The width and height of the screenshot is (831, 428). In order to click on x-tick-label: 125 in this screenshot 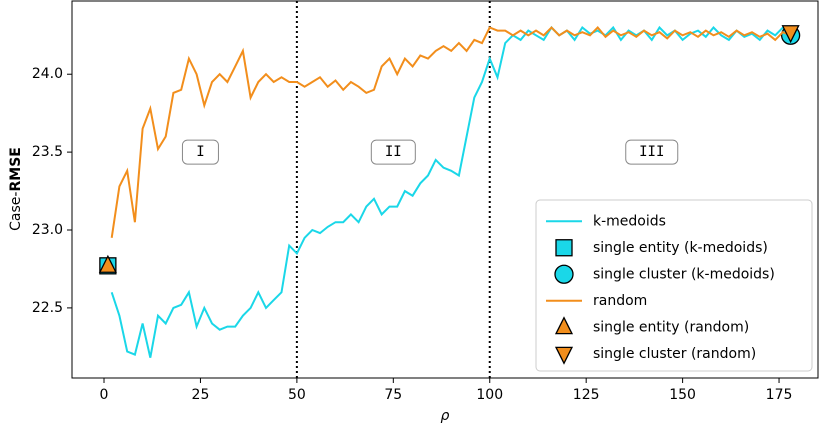, I will do `click(586, 395)`.